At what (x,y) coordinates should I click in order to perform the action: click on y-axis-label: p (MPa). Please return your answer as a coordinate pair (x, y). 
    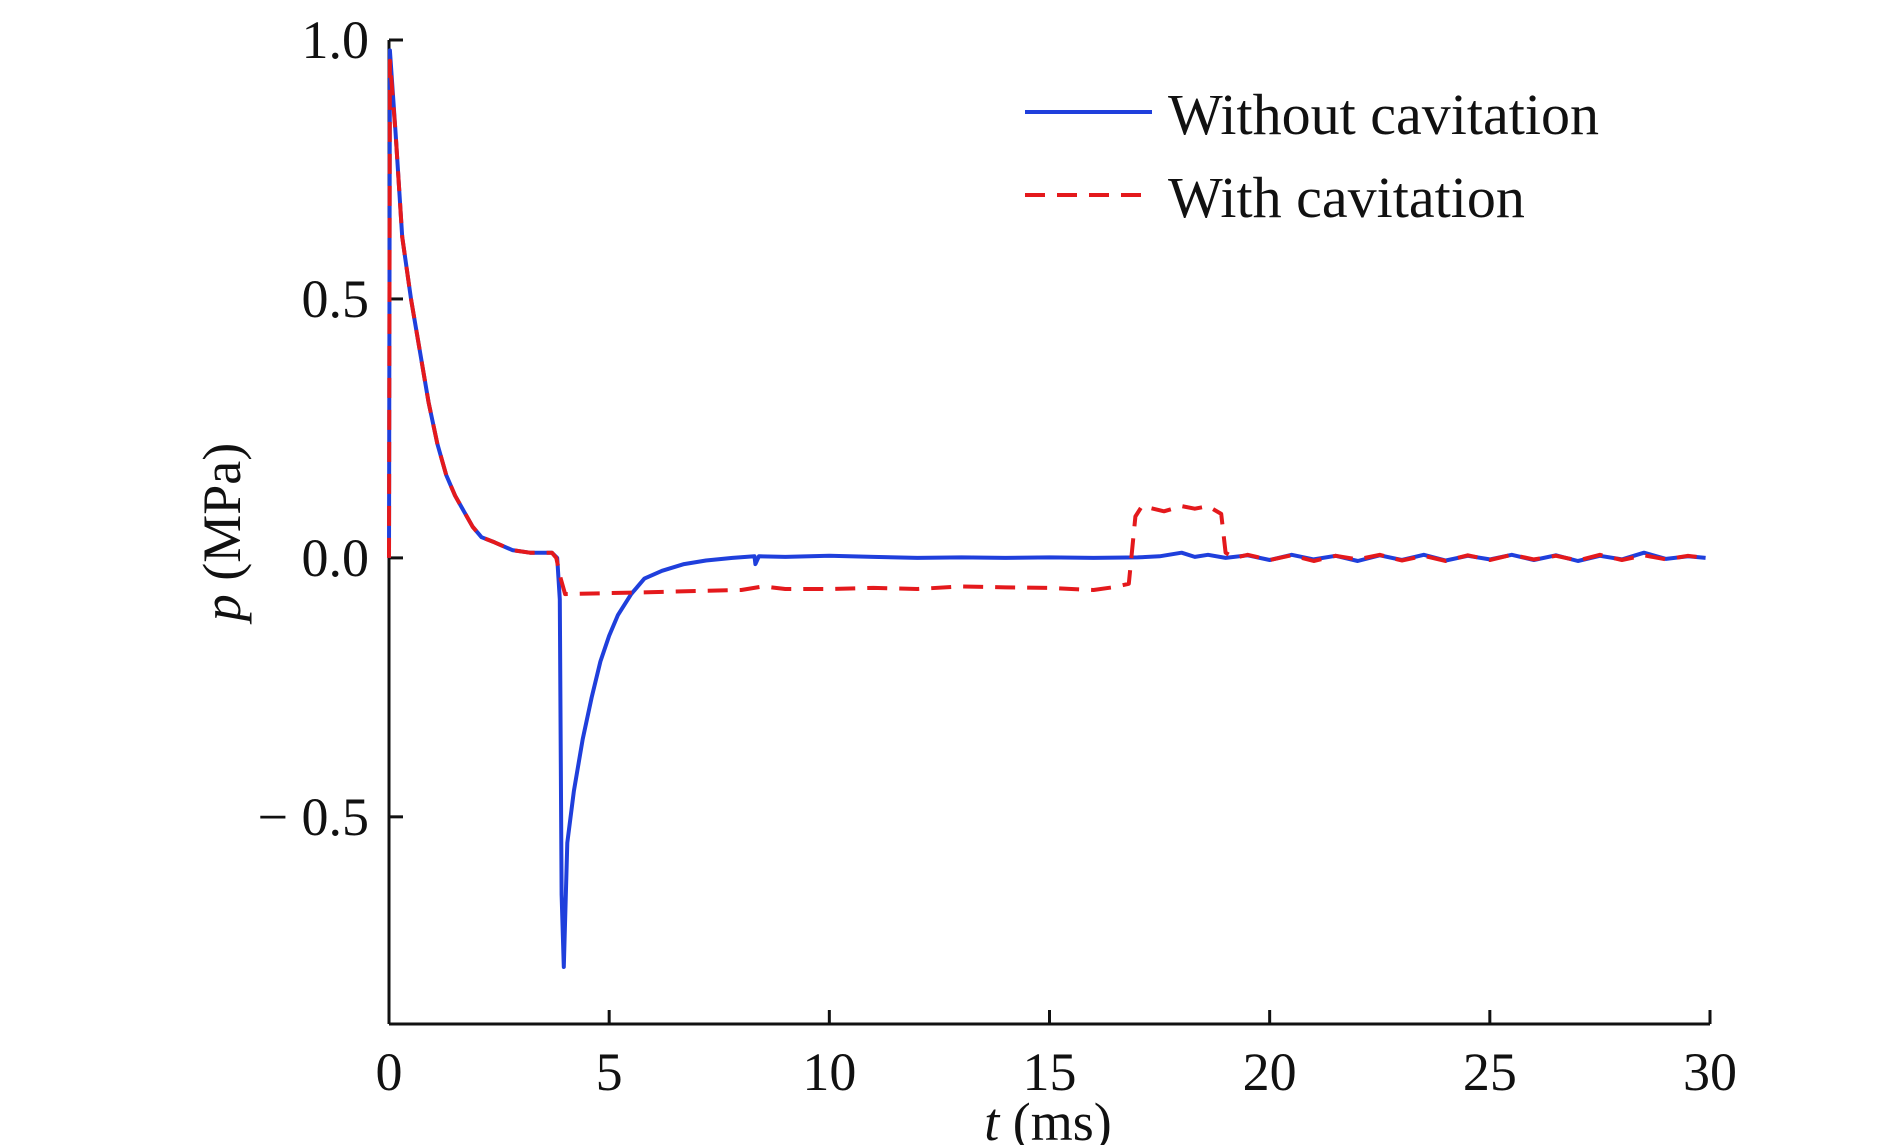
    Looking at the image, I should click on (222, 534).